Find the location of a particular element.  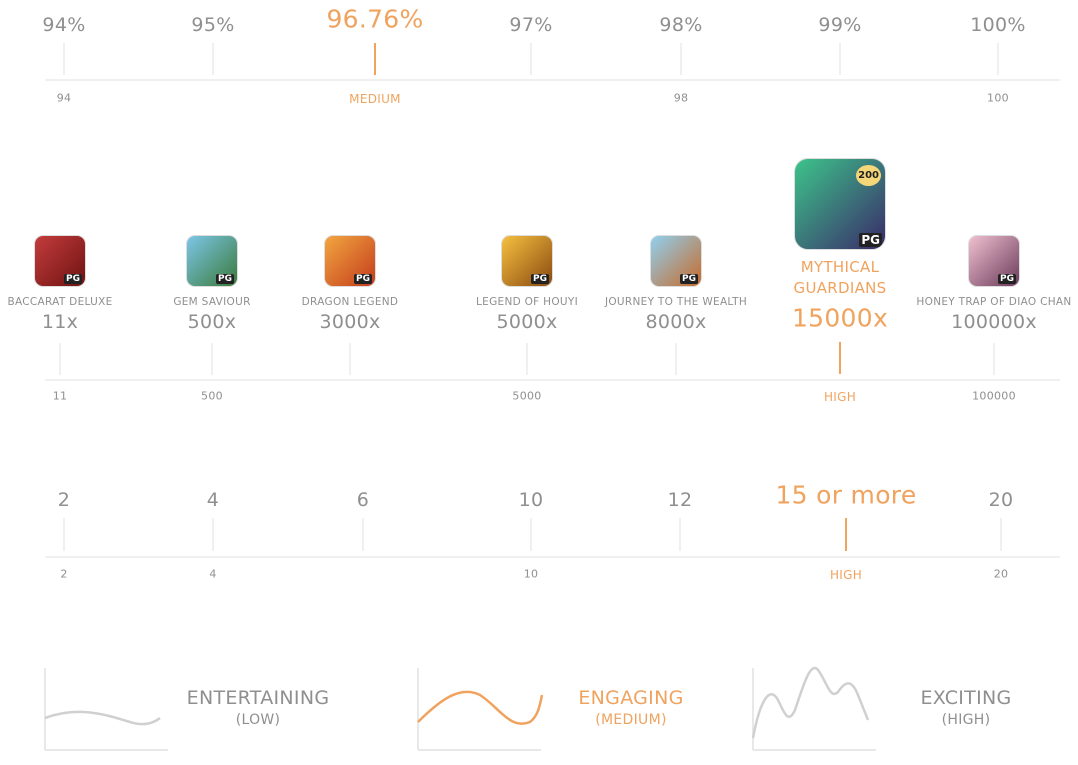

scale-sub-label: 98 is located at coordinates (681, 98).